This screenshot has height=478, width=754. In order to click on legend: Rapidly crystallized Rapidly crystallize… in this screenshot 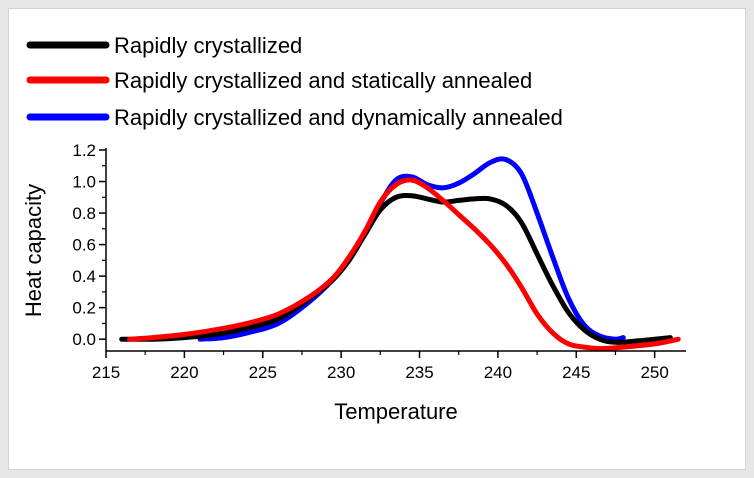, I will do `click(294, 81)`.